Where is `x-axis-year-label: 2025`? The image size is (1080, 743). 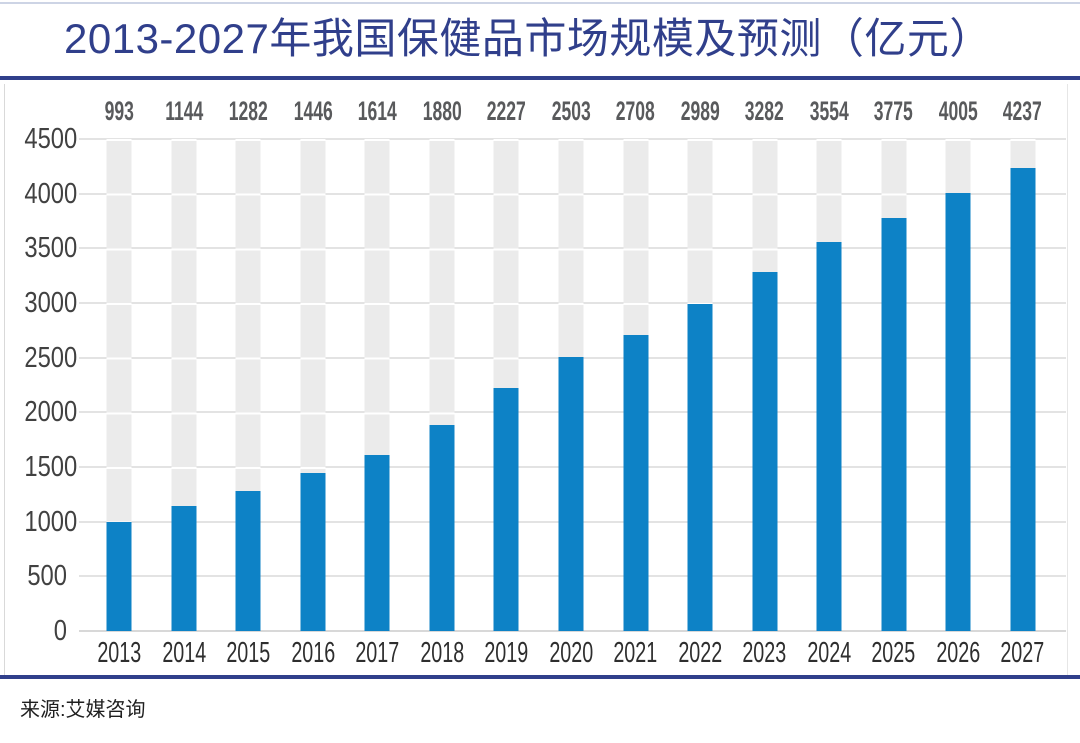 x-axis-year-label: 2025 is located at coordinates (893, 653).